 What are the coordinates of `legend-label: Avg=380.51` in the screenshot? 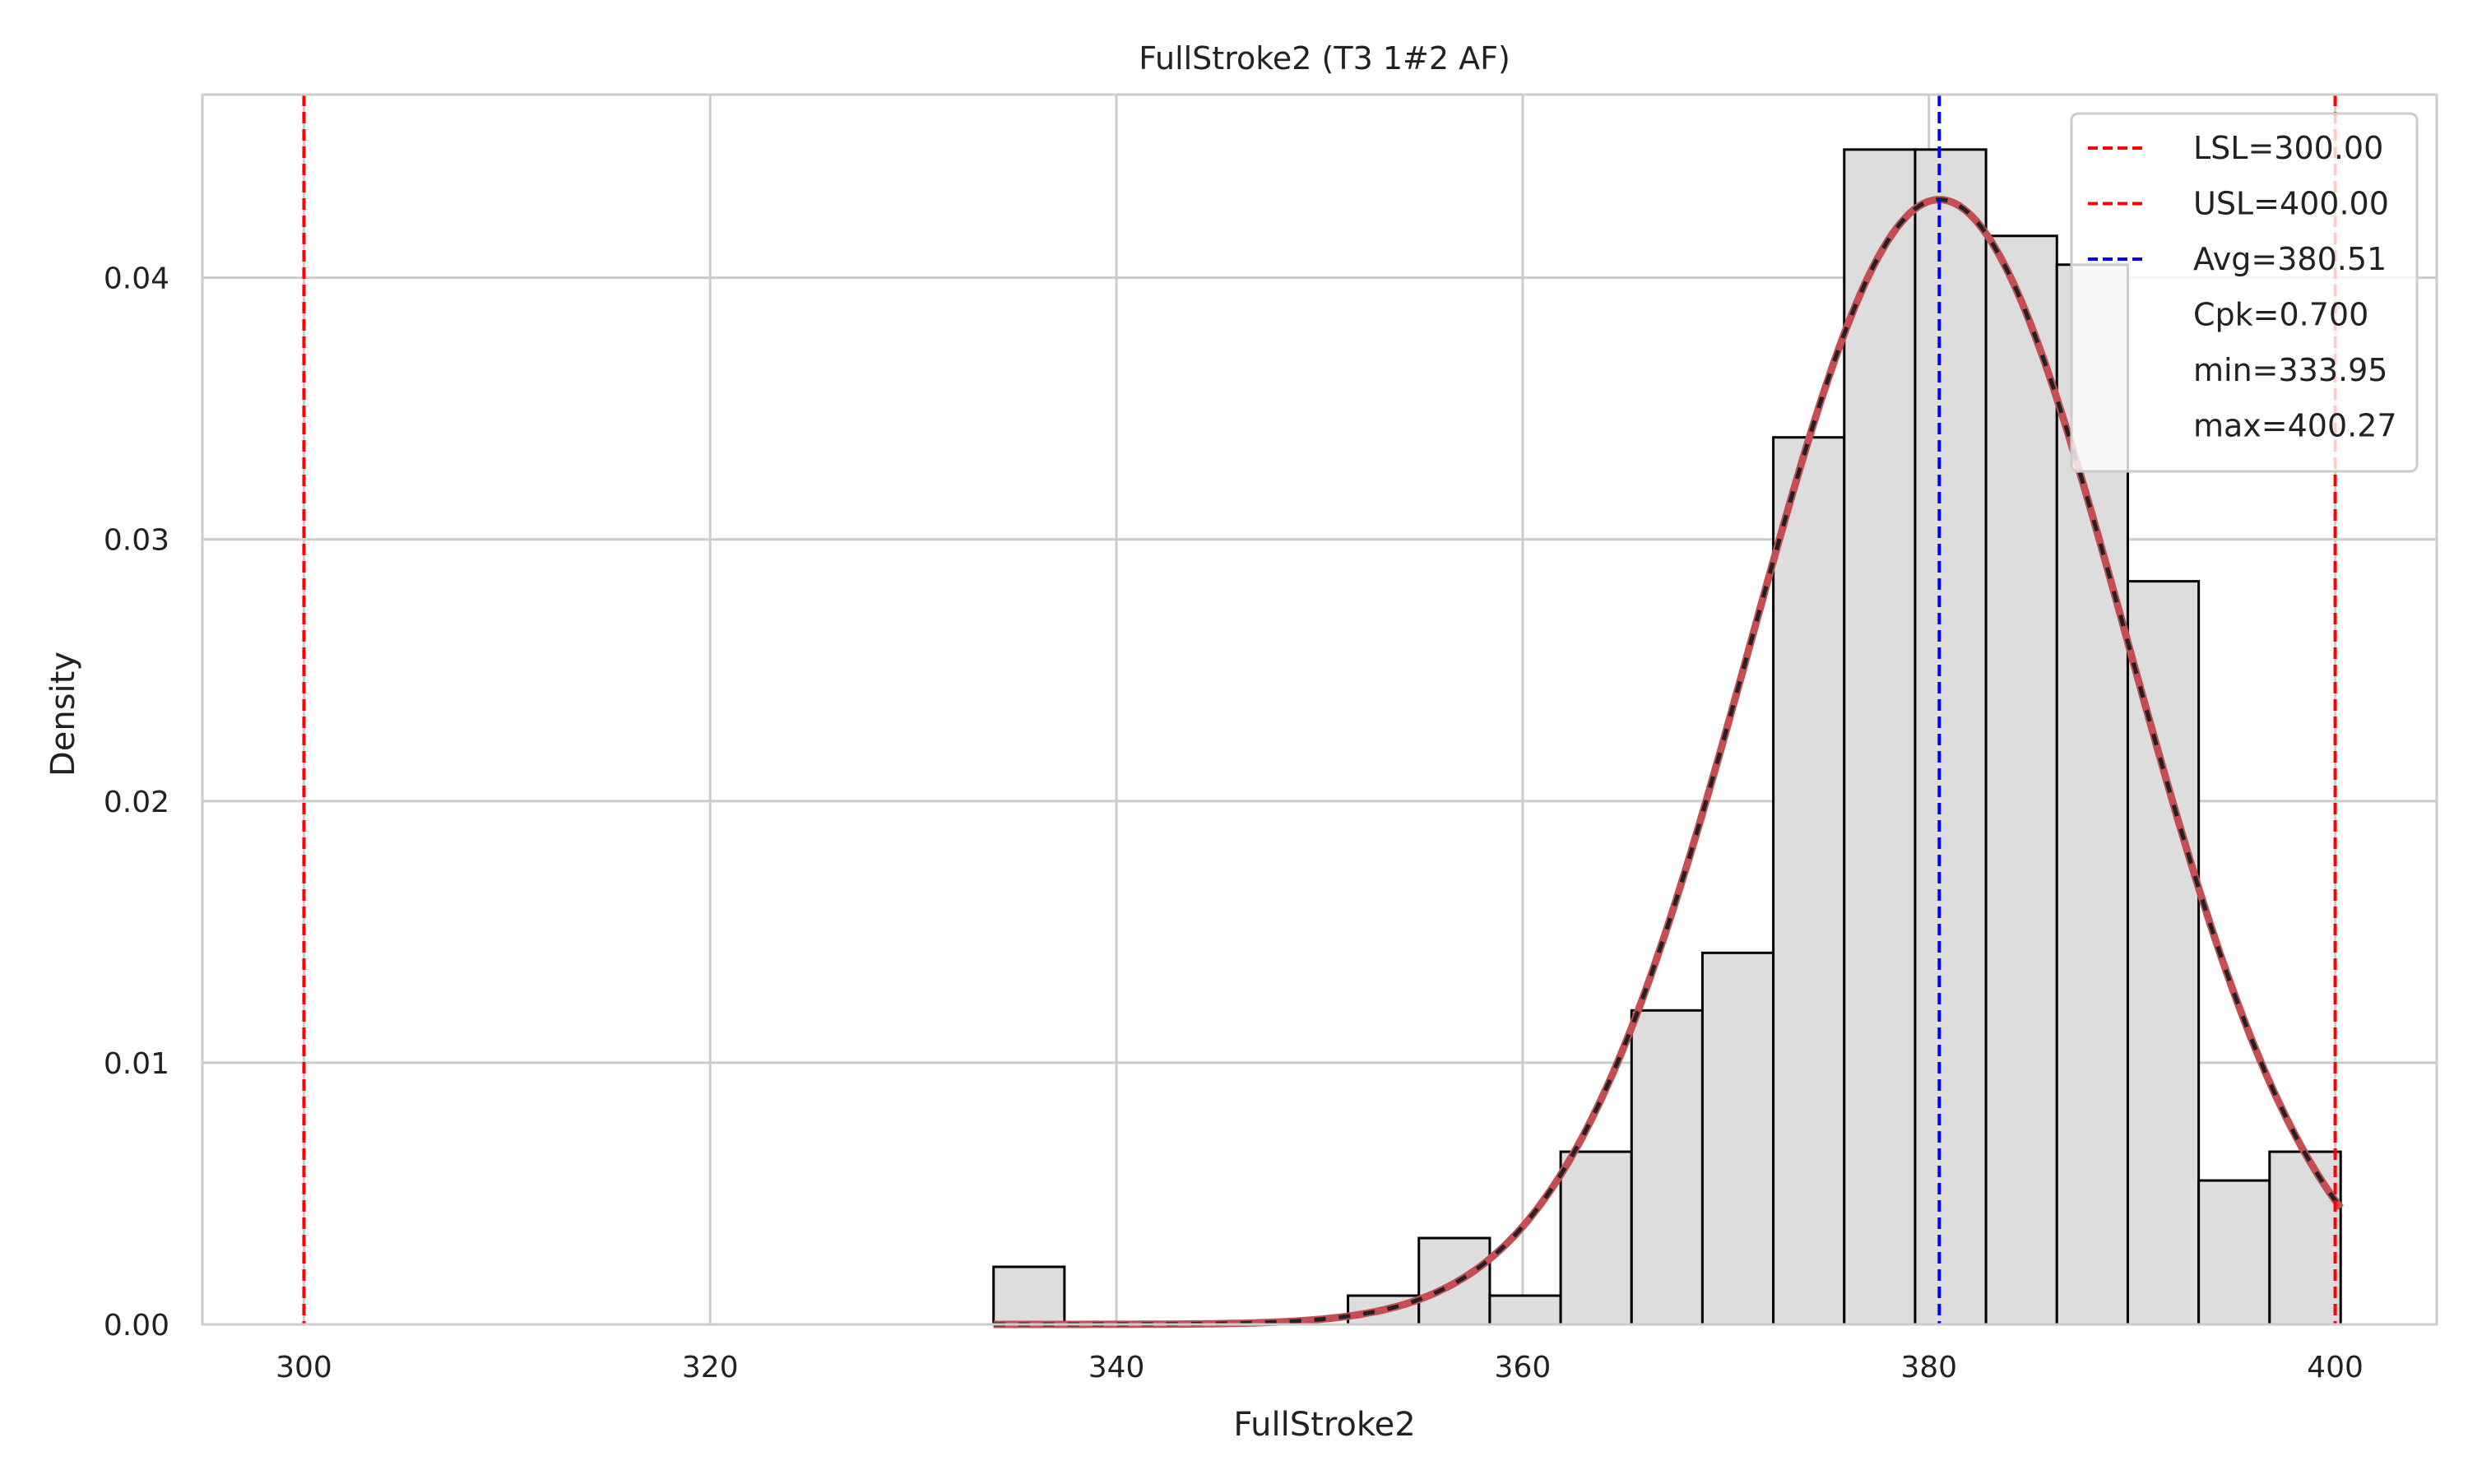 It's located at (2290, 259).